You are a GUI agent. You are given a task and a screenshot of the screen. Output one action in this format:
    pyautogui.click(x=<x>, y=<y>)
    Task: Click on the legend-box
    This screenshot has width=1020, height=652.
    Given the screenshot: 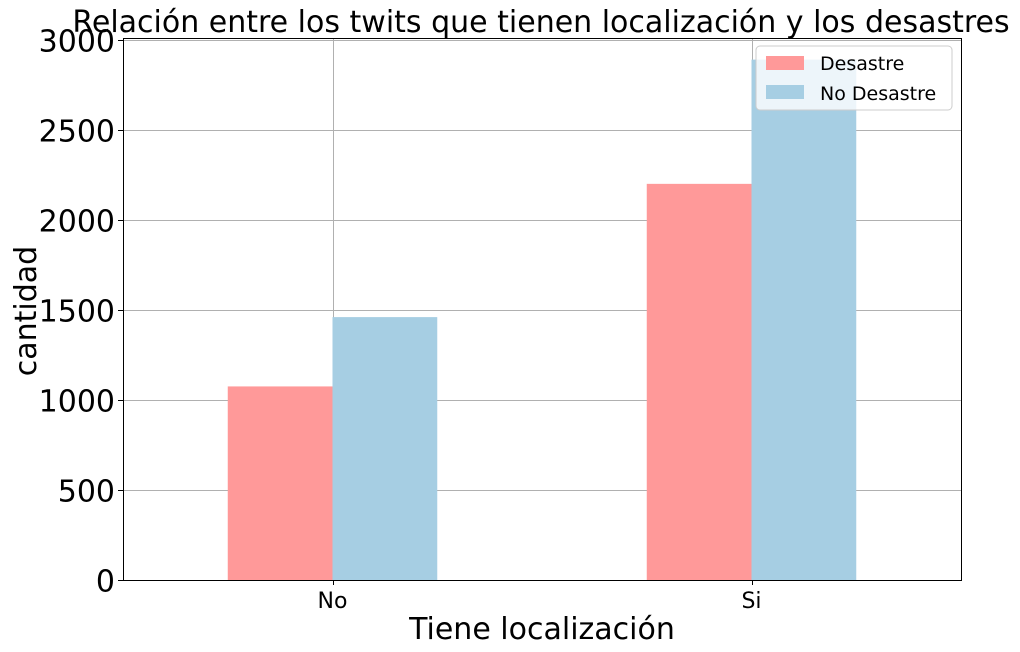 What is the action you would take?
    pyautogui.click(x=854, y=78)
    